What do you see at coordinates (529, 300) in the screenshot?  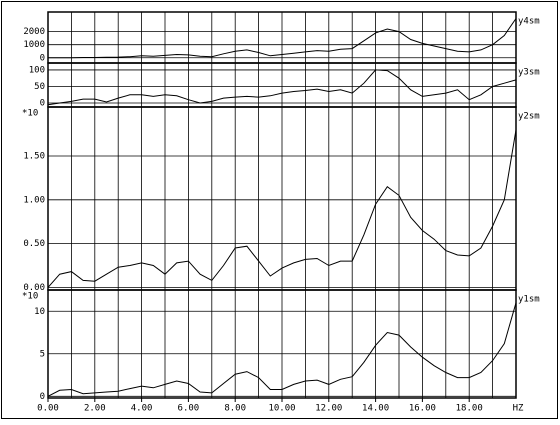 I see `series-name: y1sm` at bounding box center [529, 300].